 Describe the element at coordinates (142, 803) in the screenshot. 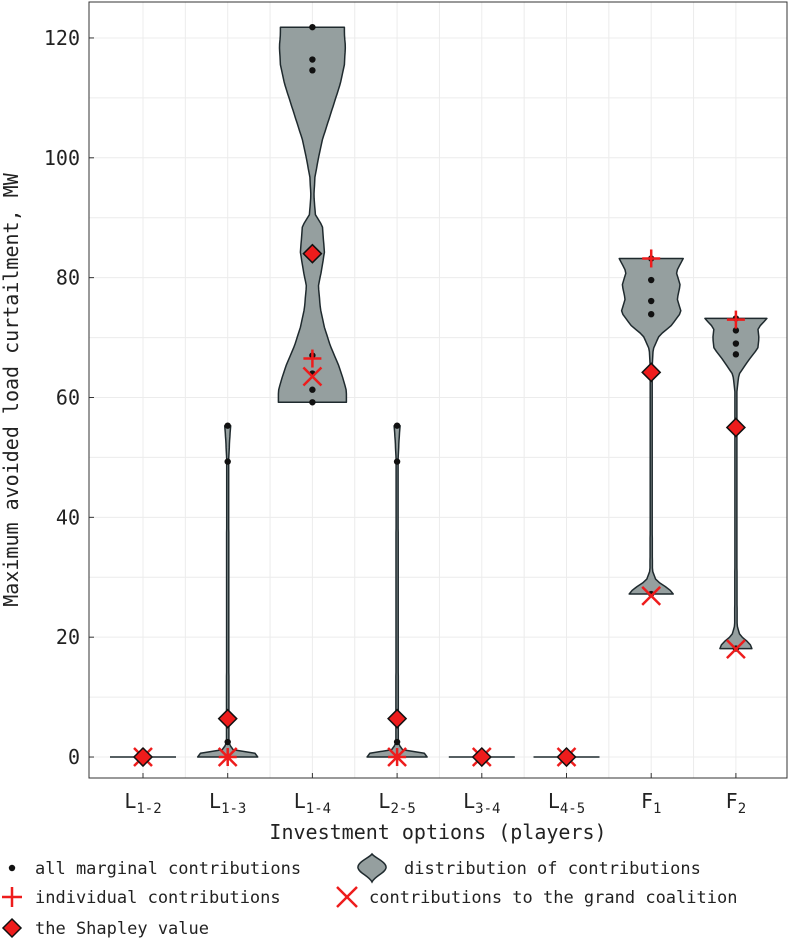

I see `x-tick-label: L1-2` at that location.